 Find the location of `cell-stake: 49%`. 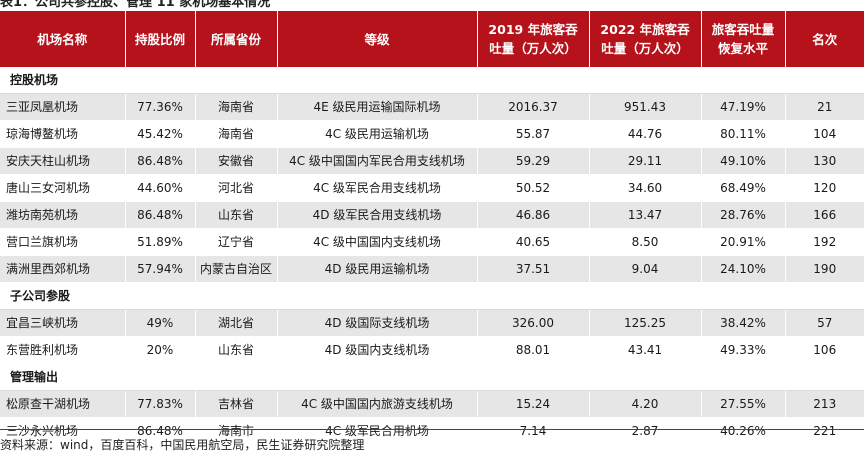

cell-stake: 49% is located at coordinates (159, 323).